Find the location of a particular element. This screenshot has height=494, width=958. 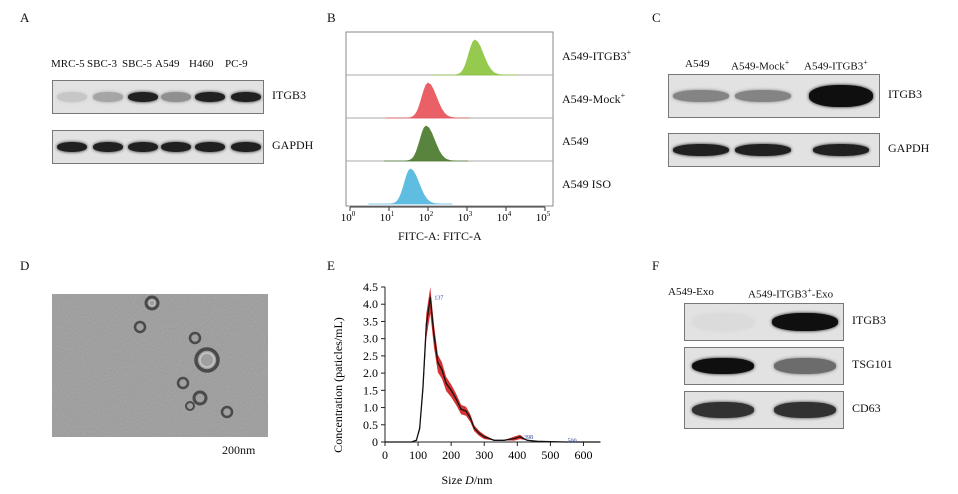

nta-ytick-label: 3.5 is located at coordinates (370, 321).